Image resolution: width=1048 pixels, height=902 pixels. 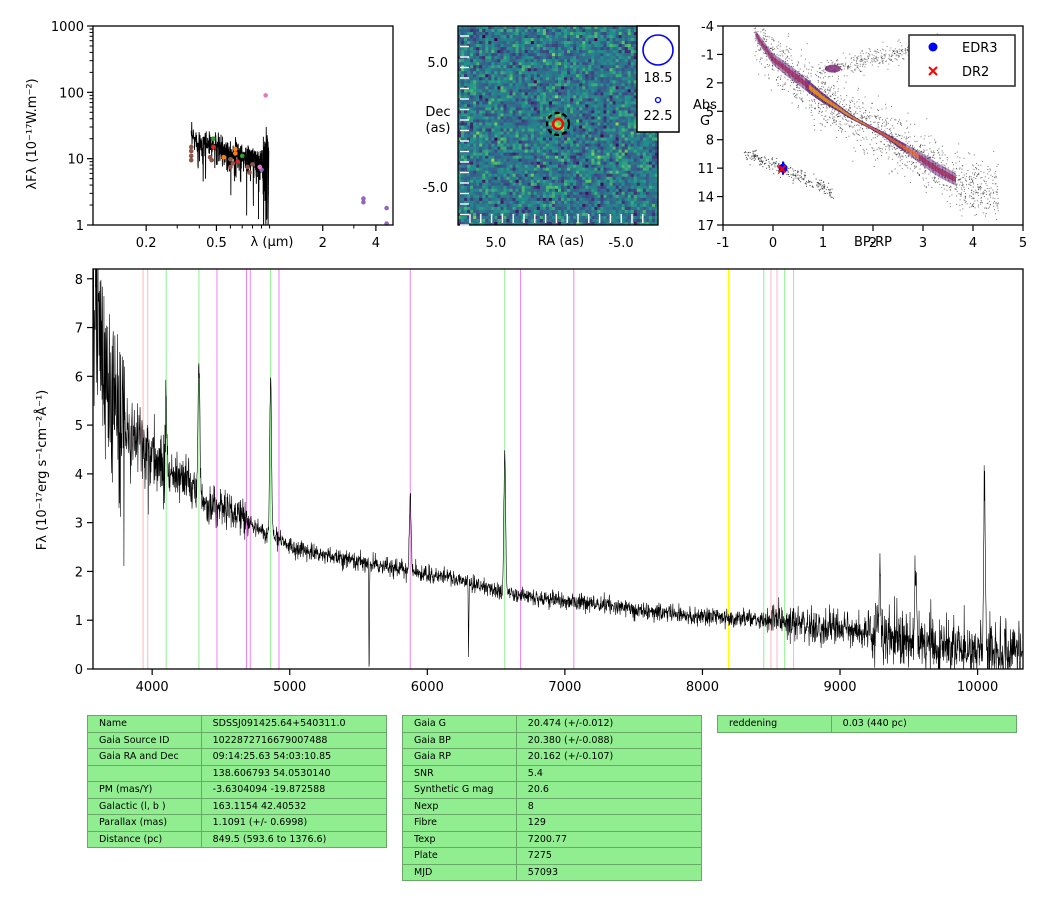 I want to click on table-key-cell: Distance (pc), so click(x=144, y=839).